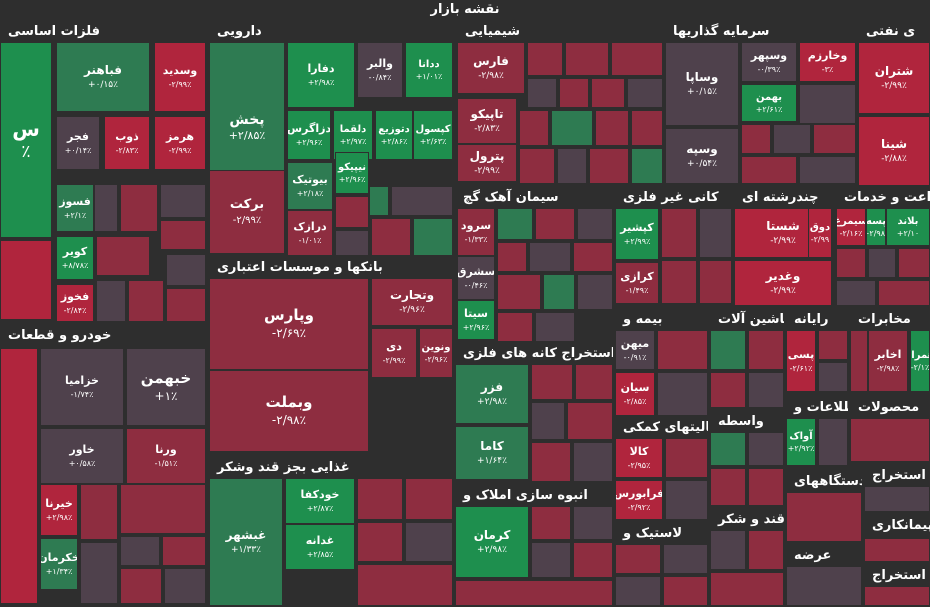 This screenshot has width=930, height=607. Describe the element at coordinates (769, 62) in the screenshot. I see `stock-tile: وسپهر -۰/۳۹٪` at that location.